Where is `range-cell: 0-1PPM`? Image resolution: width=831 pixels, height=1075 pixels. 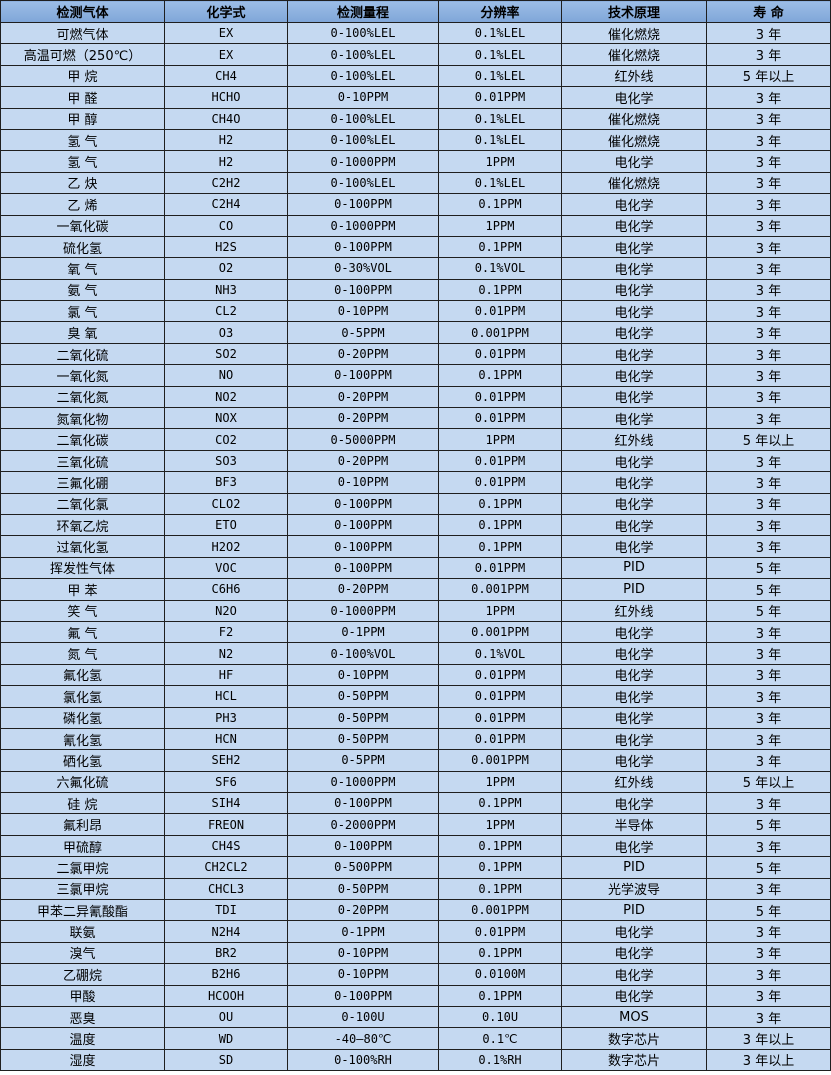 range-cell: 0-1PPM is located at coordinates (363, 632).